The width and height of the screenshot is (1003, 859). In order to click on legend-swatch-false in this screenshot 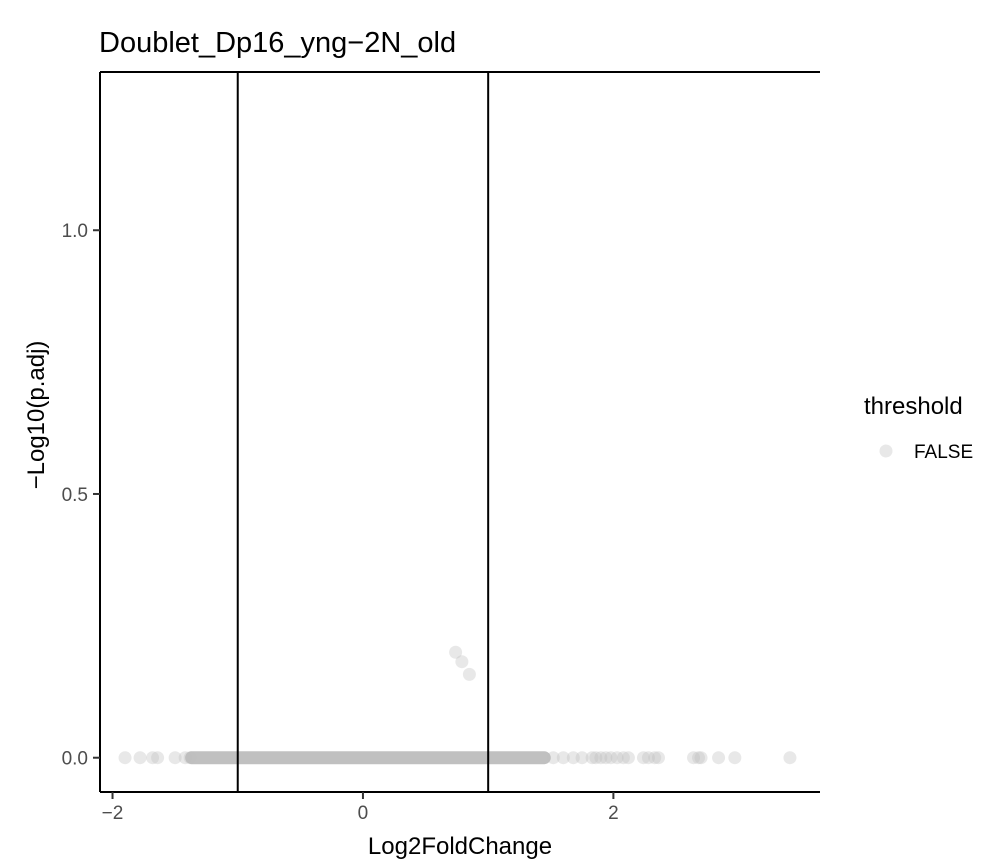, I will do `click(886, 451)`.